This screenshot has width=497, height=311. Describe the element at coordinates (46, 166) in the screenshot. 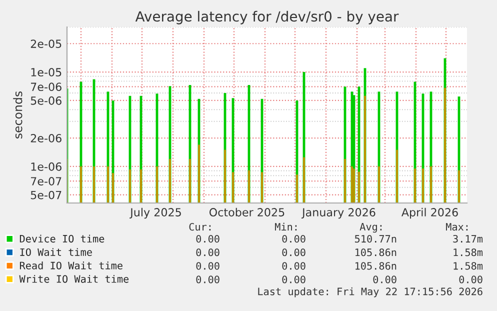

I see `y-tick-label: 1e-06` at that location.